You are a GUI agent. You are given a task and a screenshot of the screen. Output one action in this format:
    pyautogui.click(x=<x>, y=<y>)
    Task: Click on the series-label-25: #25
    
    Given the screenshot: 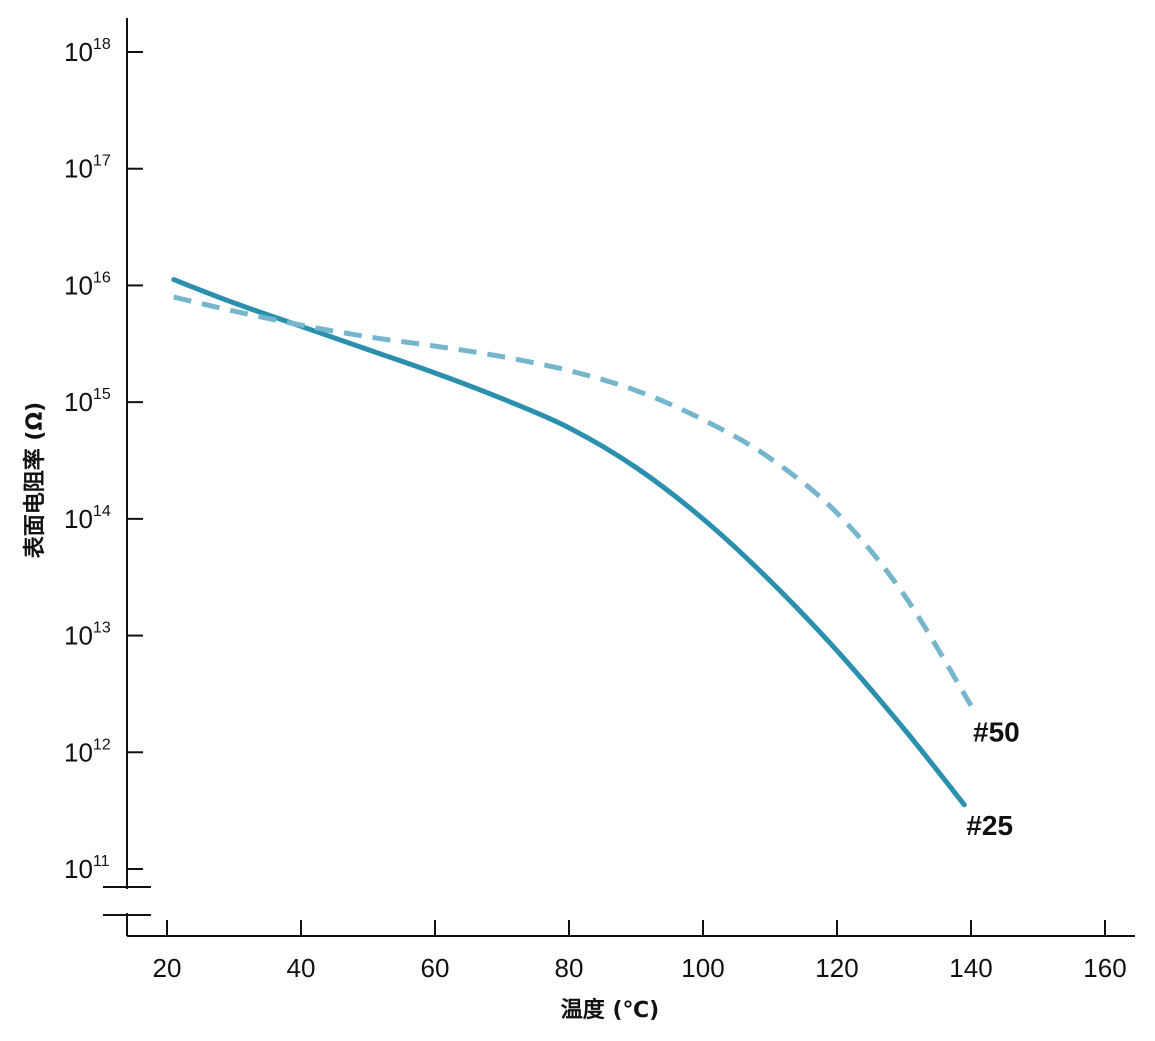 What is the action you would take?
    pyautogui.click(x=989, y=825)
    